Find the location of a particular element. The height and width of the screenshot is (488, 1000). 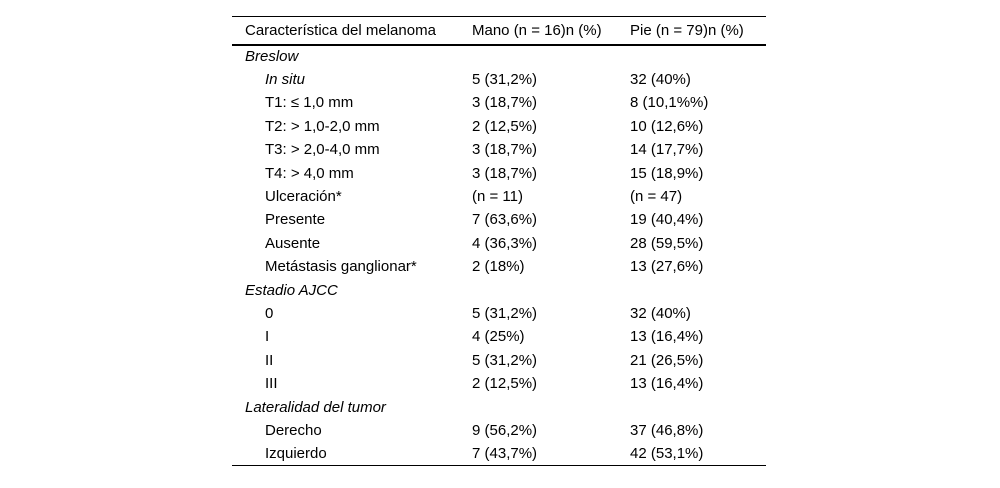

pie-value: 8 (10,1%%) is located at coordinates (669, 103).